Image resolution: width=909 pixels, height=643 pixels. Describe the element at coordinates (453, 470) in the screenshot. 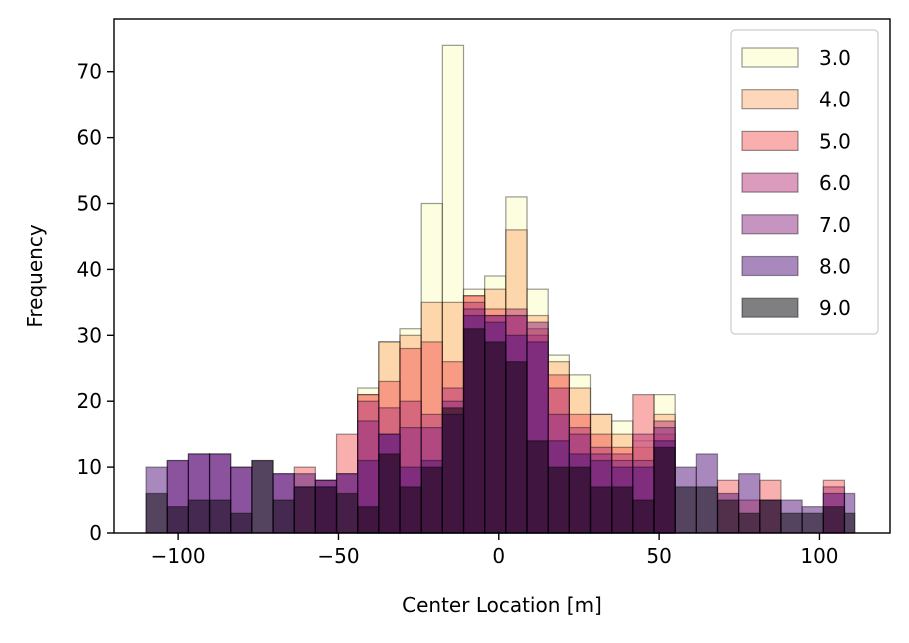

I see `bar-series-9.0-bin-14` at that location.